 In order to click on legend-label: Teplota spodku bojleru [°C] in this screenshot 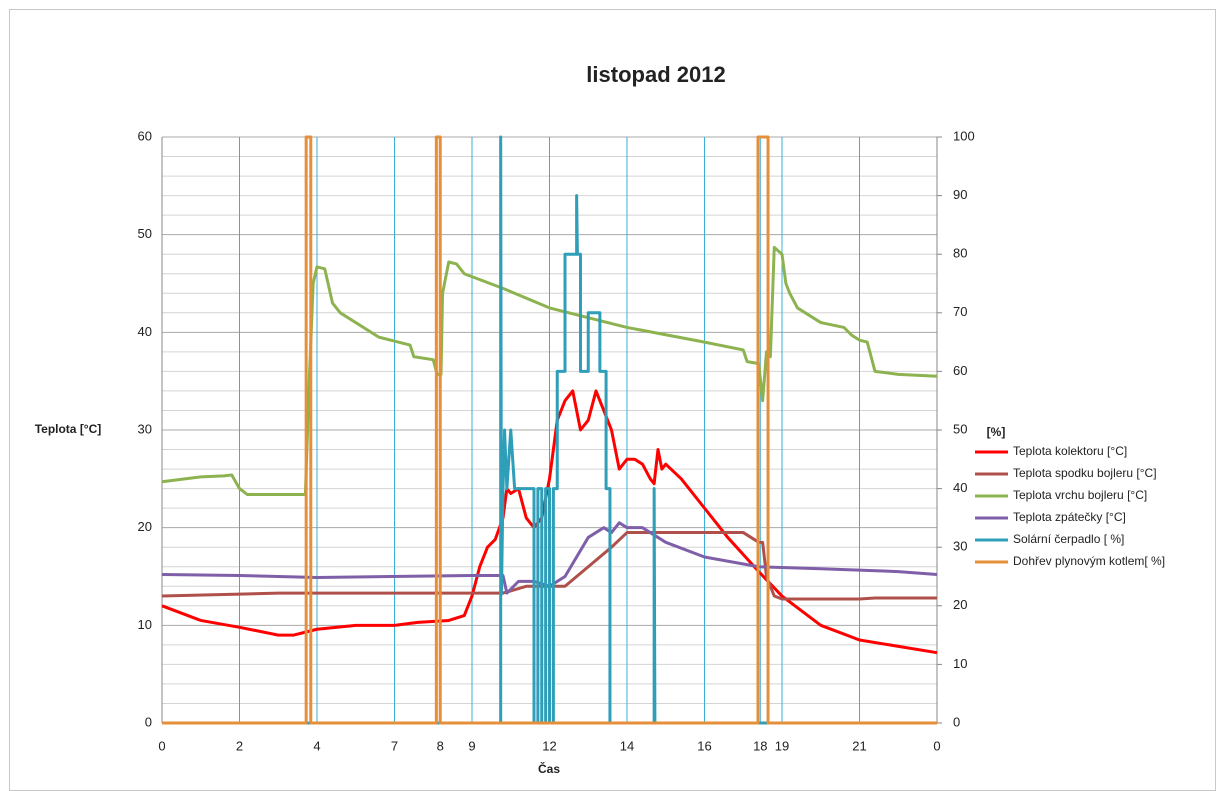, I will do `click(1085, 473)`.